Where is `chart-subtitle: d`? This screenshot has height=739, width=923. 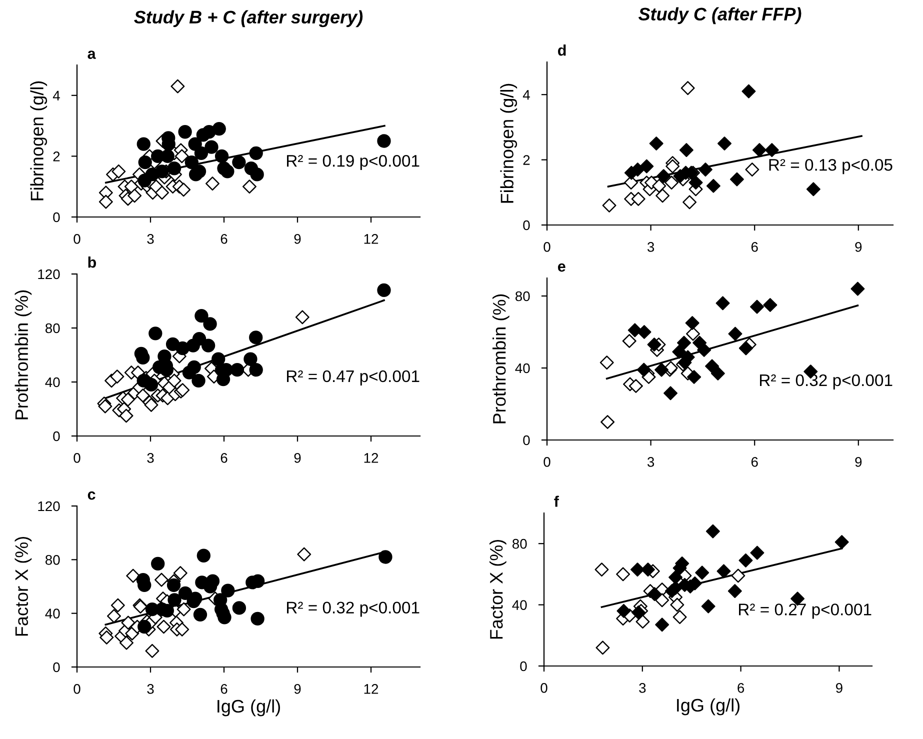
chart-subtitle: d is located at coordinates (562, 50).